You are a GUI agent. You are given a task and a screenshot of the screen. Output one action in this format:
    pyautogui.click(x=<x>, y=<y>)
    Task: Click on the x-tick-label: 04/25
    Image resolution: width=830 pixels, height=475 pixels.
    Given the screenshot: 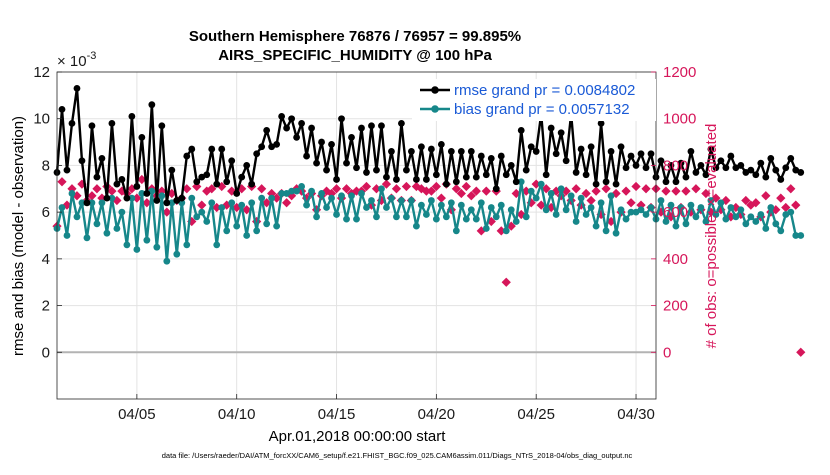 What is the action you would take?
    pyautogui.click(x=536, y=414)
    